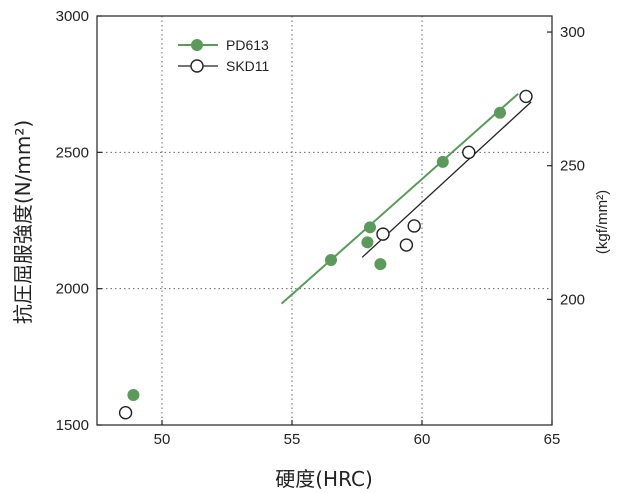  I want to click on legend-label-skd11: SKD11, so click(248, 66).